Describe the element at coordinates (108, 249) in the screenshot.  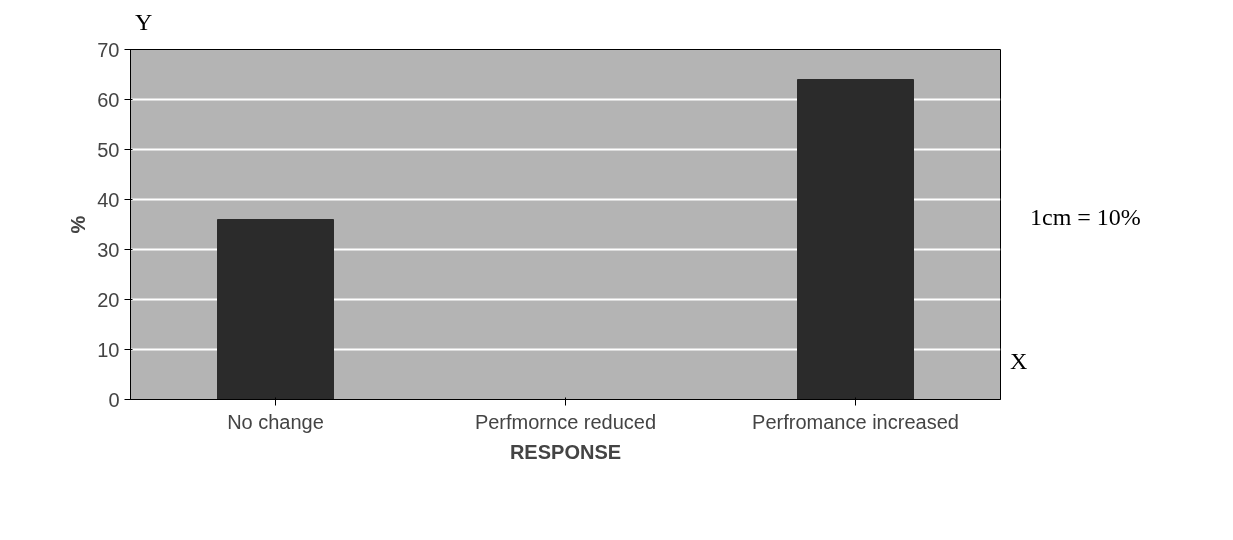
I see `y-tick-label: 30` at that location.